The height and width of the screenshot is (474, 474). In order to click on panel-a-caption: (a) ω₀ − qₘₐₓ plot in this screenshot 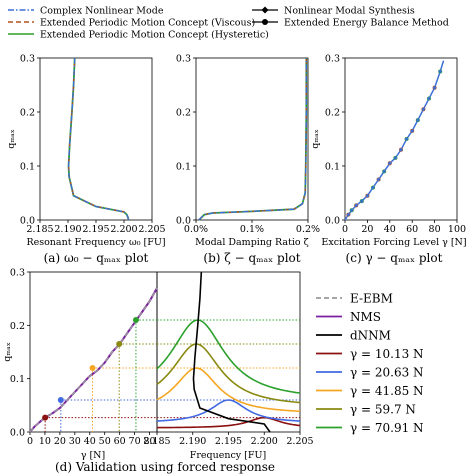, I will do `click(96, 258)`.